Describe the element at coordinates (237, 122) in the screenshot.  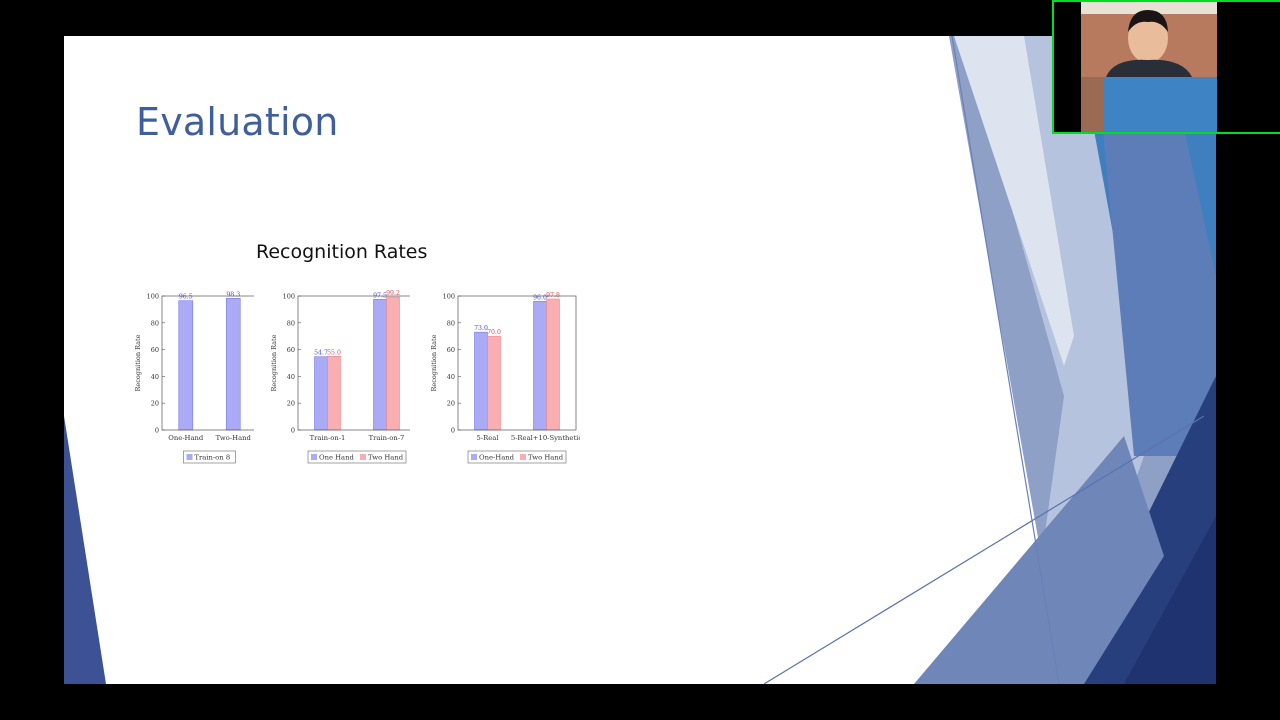
I see `slide-title: Evaluation` at that location.